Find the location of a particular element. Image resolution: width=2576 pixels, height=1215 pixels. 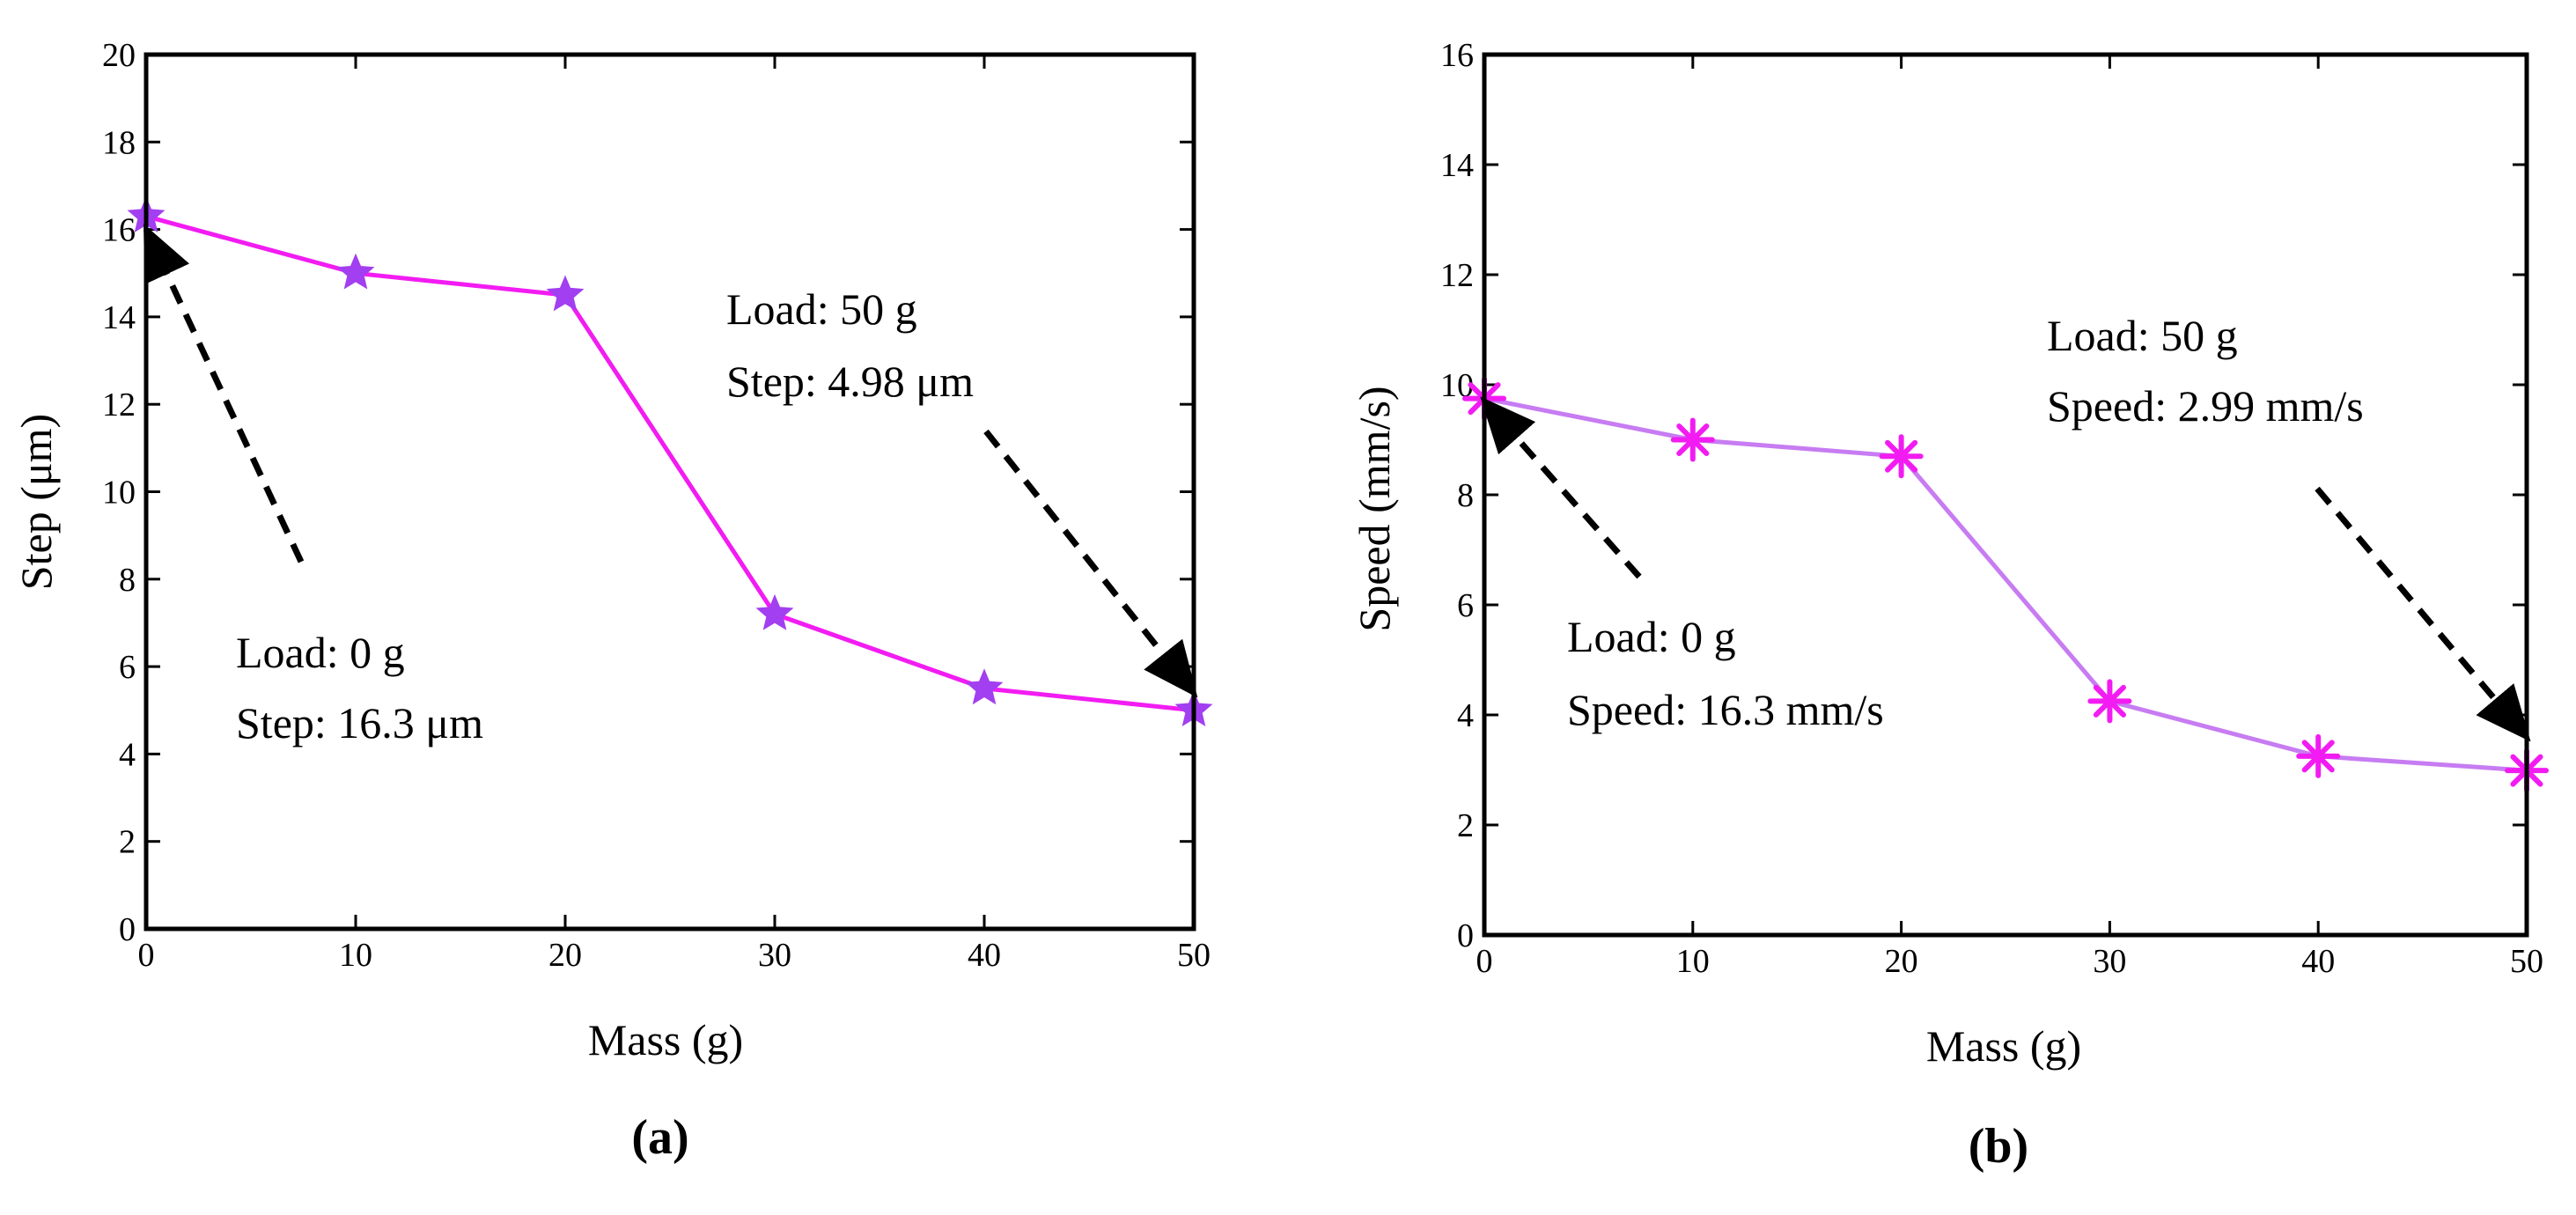

y-tick-label: 20 is located at coordinates (119, 55).